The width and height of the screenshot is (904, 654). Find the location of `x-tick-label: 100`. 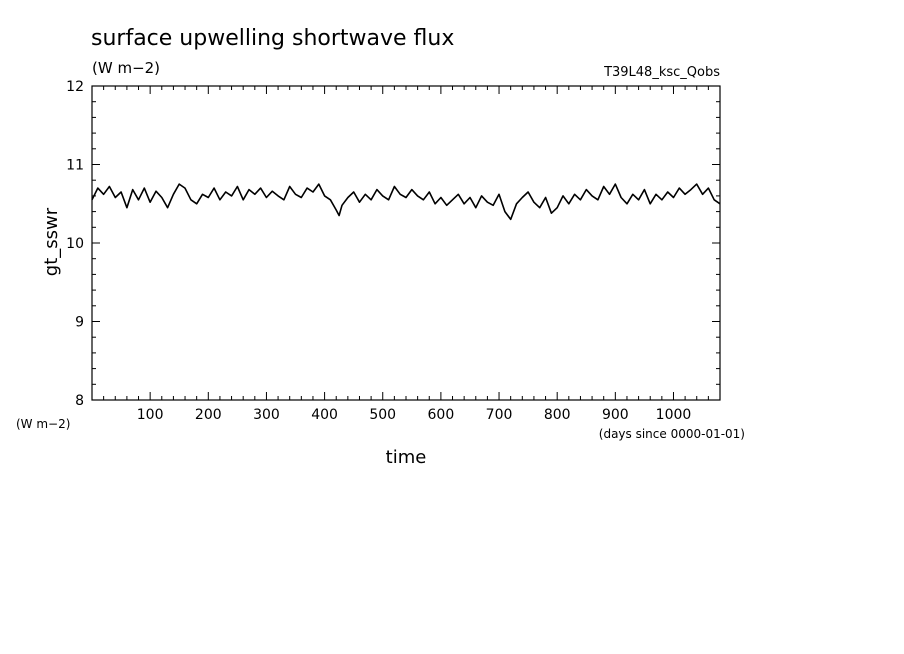

x-tick-label: 100 is located at coordinates (150, 415).